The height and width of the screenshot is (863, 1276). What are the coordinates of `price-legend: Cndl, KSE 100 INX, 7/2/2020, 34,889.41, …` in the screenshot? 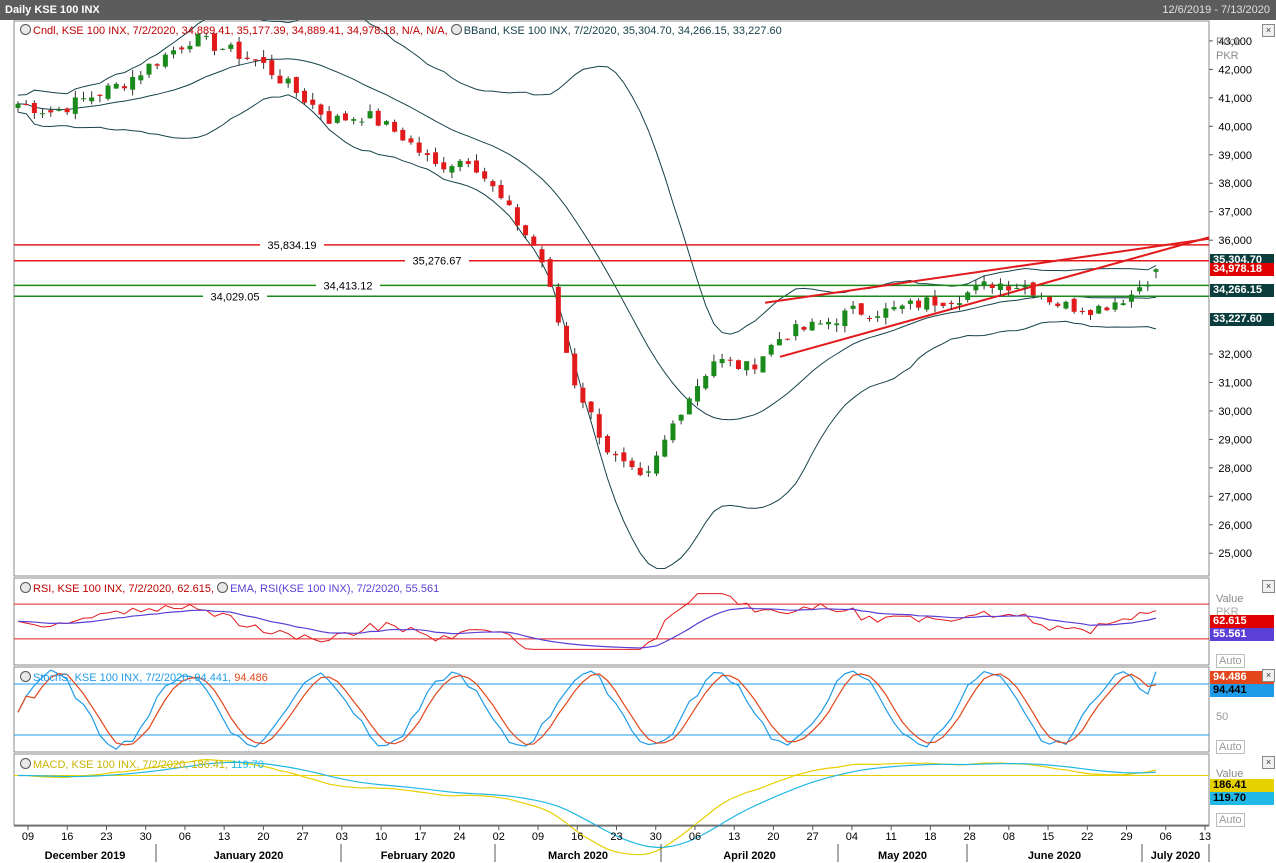 It's located at (401, 30).